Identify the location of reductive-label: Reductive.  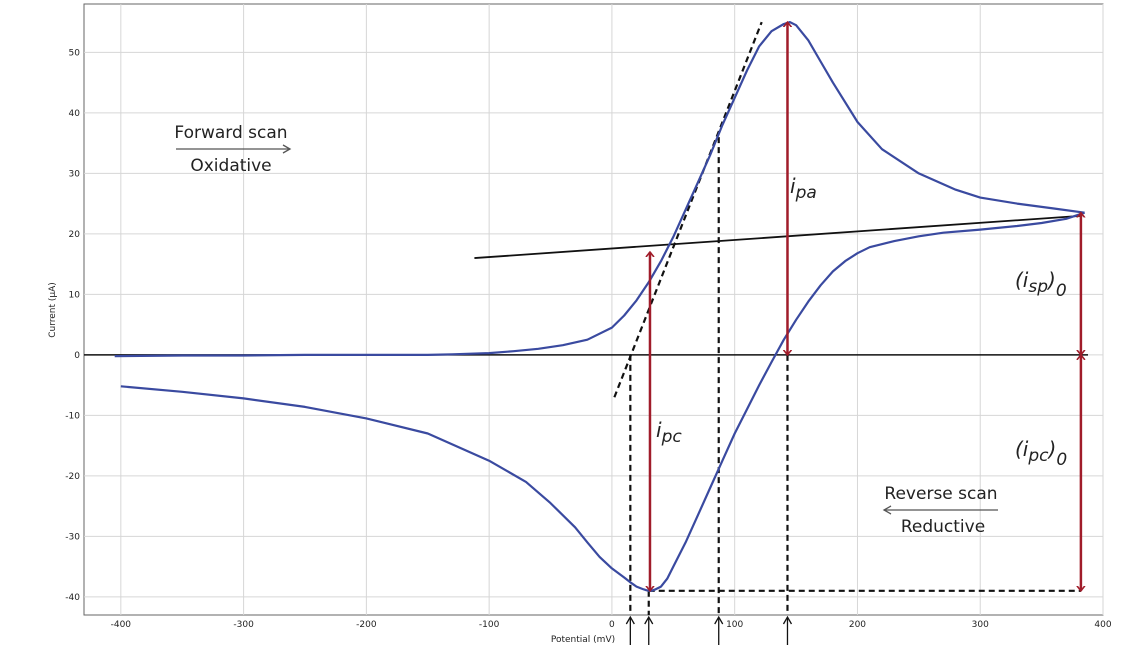
(943, 527).